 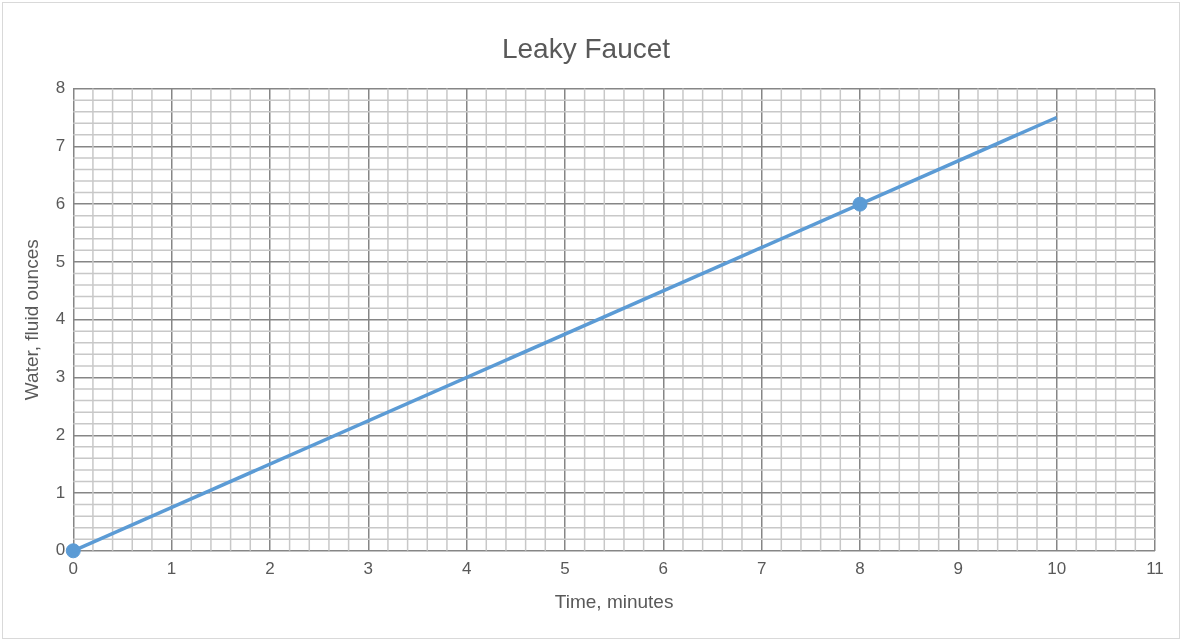 What do you see at coordinates (761, 568) in the screenshot?
I see `x-tick-label: 7` at bounding box center [761, 568].